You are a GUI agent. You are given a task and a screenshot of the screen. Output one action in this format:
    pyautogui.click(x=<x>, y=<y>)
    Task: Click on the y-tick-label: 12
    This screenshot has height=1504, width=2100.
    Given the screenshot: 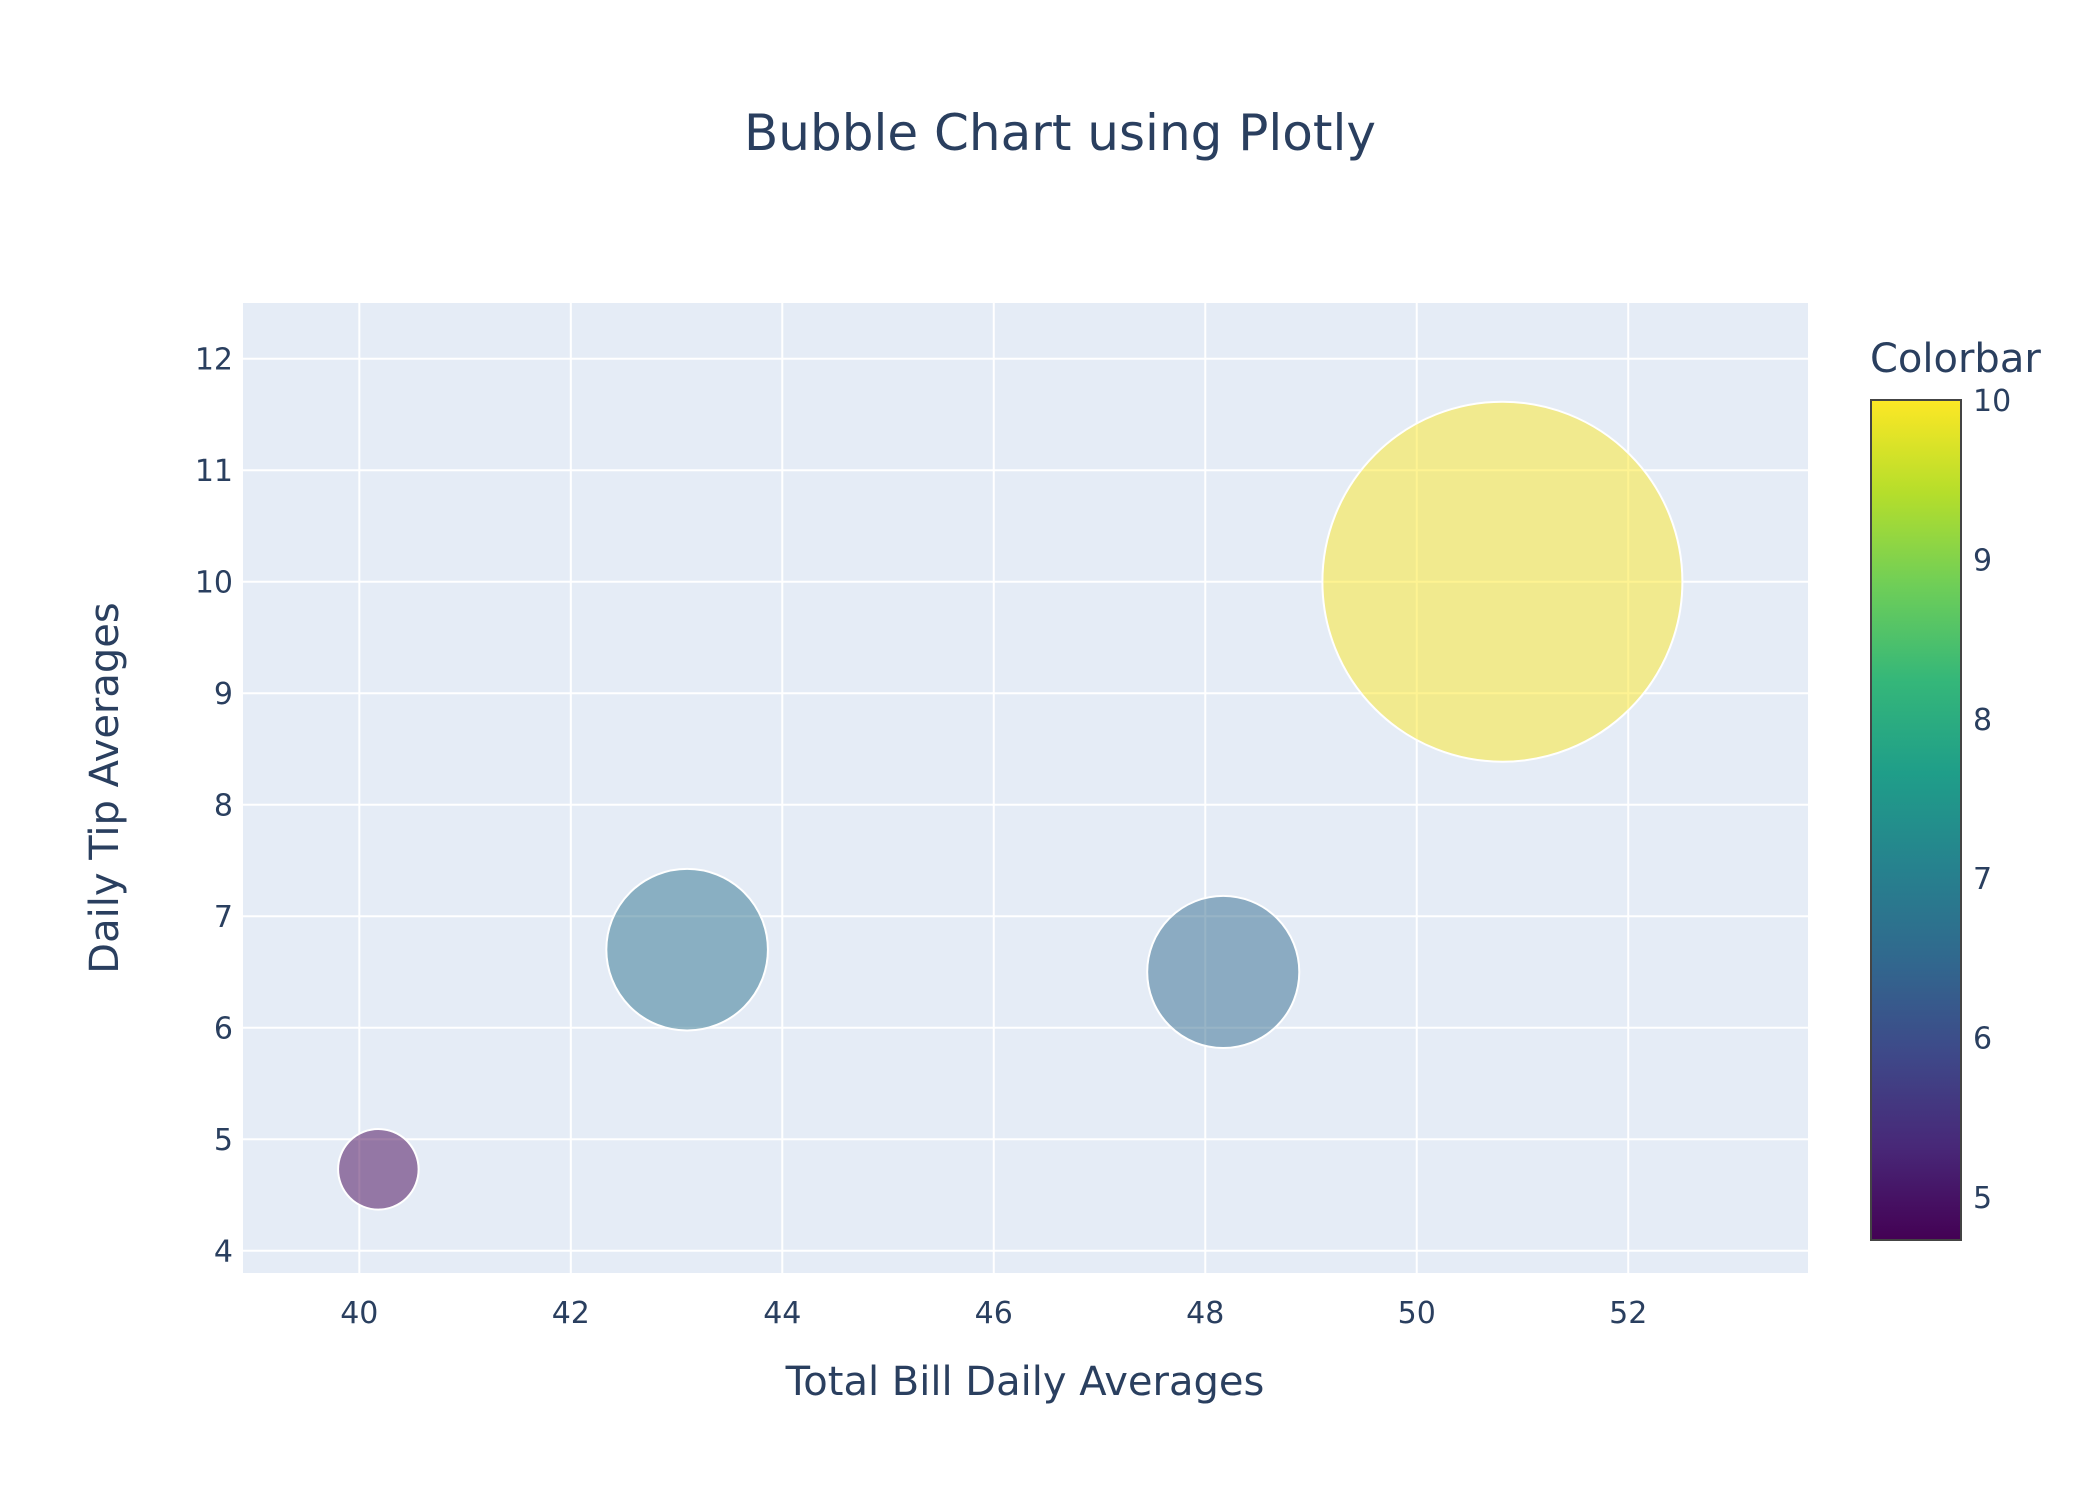 What is the action you would take?
    pyautogui.click(x=214, y=360)
    